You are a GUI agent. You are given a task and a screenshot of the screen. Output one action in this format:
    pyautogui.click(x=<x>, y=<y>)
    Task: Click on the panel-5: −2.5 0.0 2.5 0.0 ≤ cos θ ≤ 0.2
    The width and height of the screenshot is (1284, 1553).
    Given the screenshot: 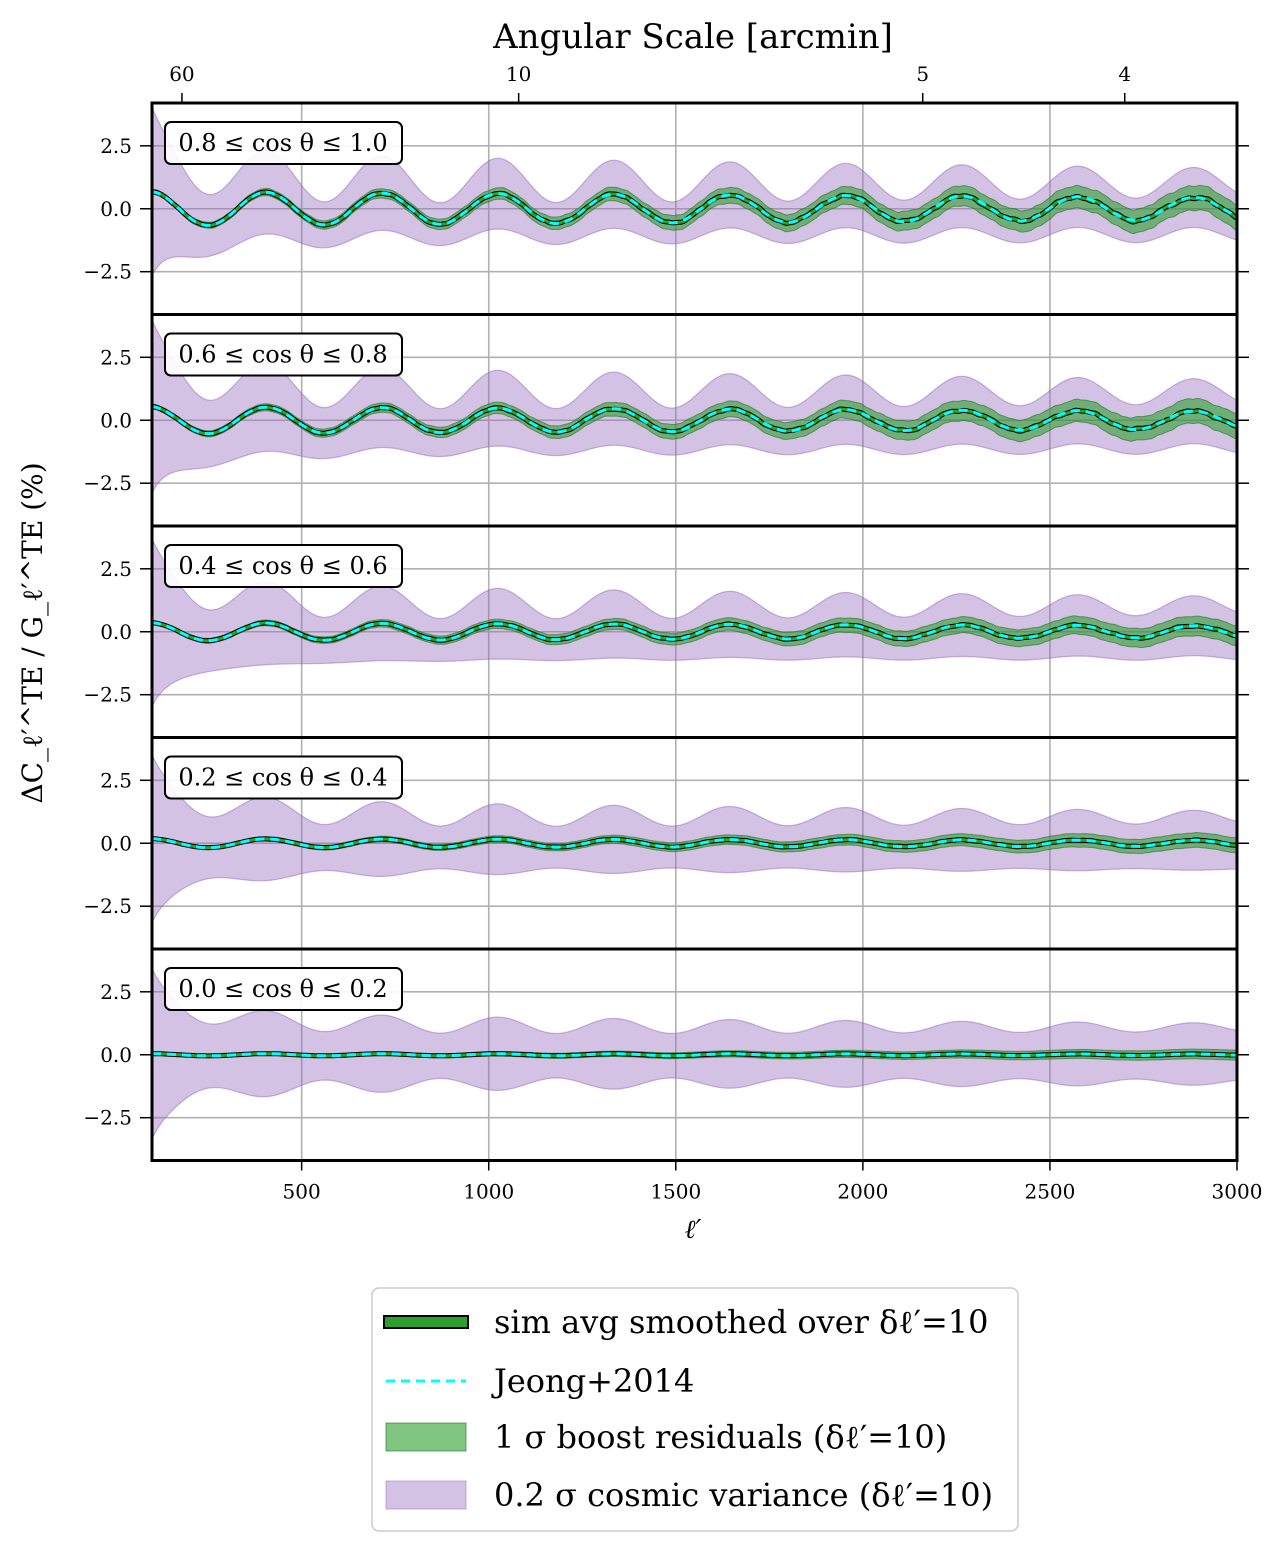 What is the action you would take?
    pyautogui.click(x=666, y=1054)
    